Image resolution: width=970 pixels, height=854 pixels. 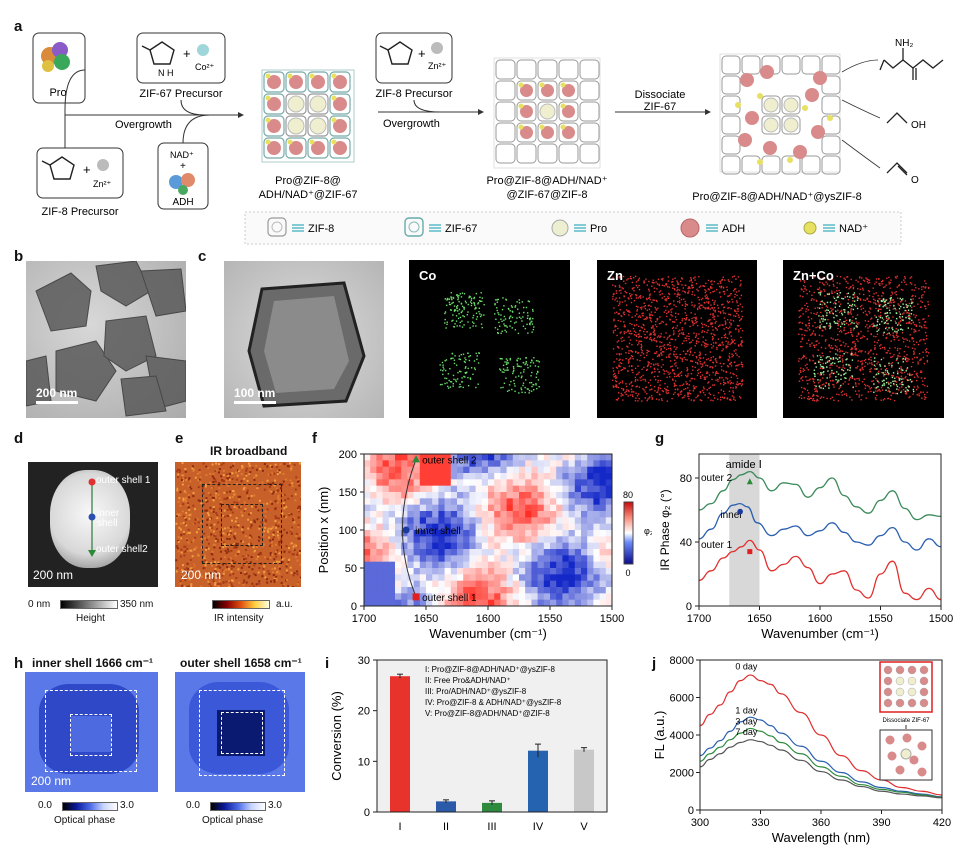 I want to click on tem-image-c: 100 nm, so click(x=304, y=339).